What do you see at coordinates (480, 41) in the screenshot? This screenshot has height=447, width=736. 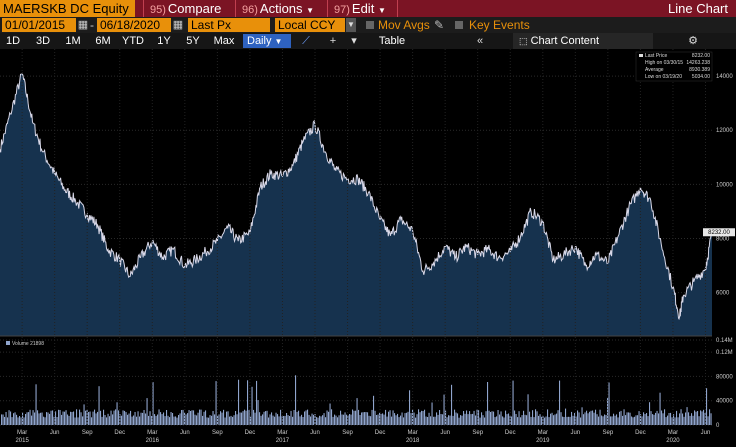 I see `collapse-icon: «` at bounding box center [480, 41].